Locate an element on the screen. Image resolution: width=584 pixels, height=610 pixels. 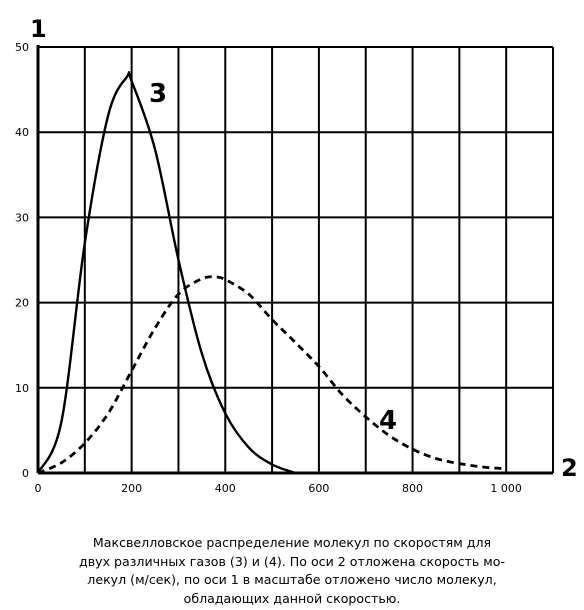
x-tick-label: 200 is located at coordinates (131, 488).